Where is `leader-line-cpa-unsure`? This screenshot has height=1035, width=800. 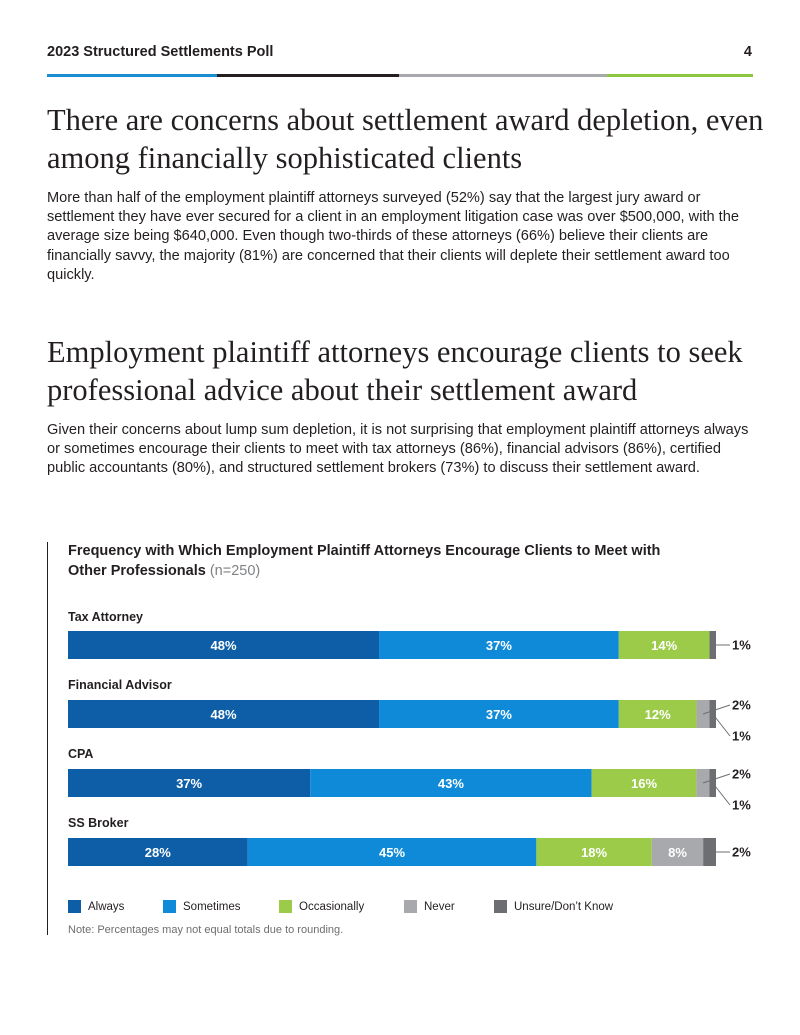 leader-line-cpa-unsure is located at coordinates (721, 794).